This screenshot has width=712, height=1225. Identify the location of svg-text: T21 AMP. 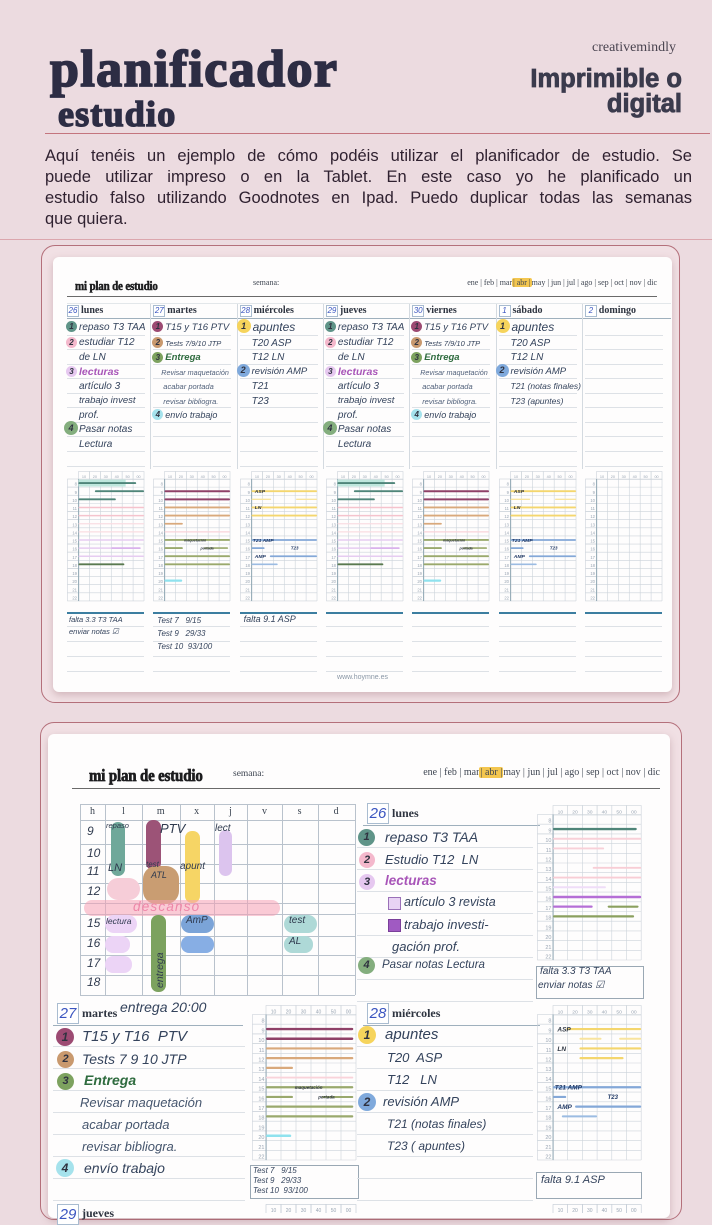
(569, 1088).